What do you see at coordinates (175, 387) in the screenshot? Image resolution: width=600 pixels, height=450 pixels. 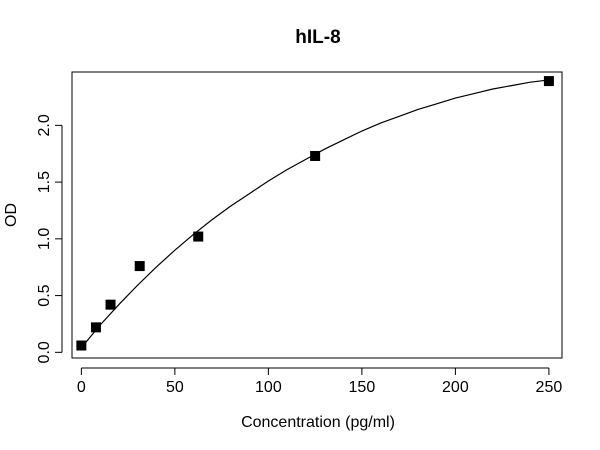 I see `x-tick-label: 50` at bounding box center [175, 387].